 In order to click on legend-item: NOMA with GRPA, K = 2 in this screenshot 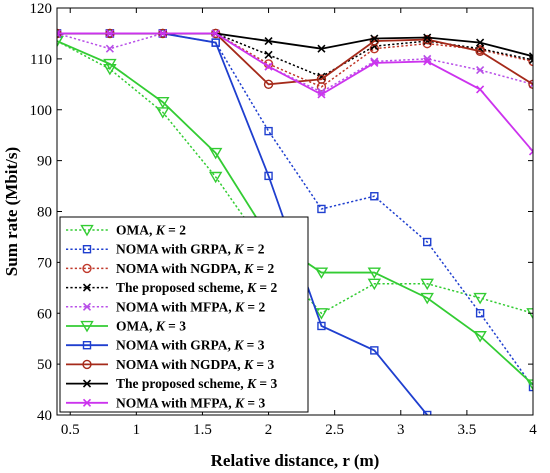, I will do `click(165, 249)`.